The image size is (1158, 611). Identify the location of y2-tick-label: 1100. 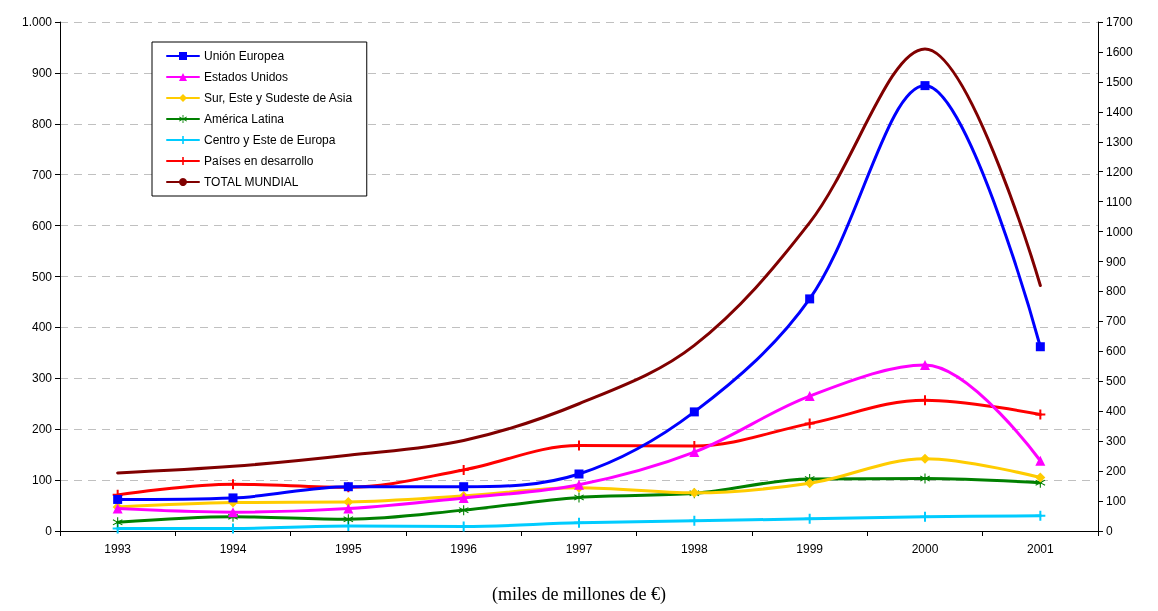
(1119, 201).